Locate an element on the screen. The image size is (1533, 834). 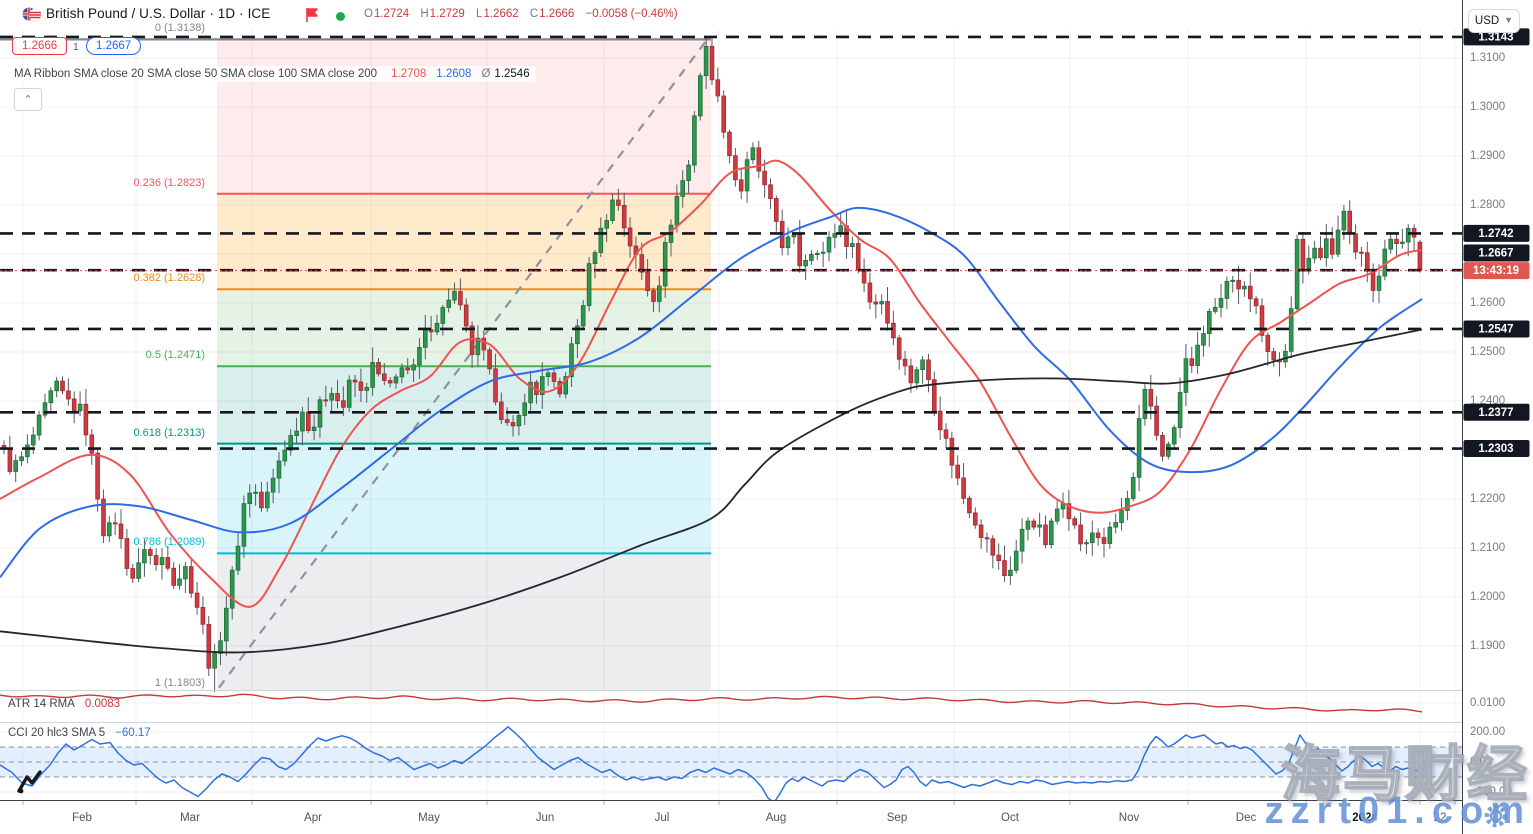
atr-legend: ATR 14 RMA 0.0083 is located at coordinates (64, 704).